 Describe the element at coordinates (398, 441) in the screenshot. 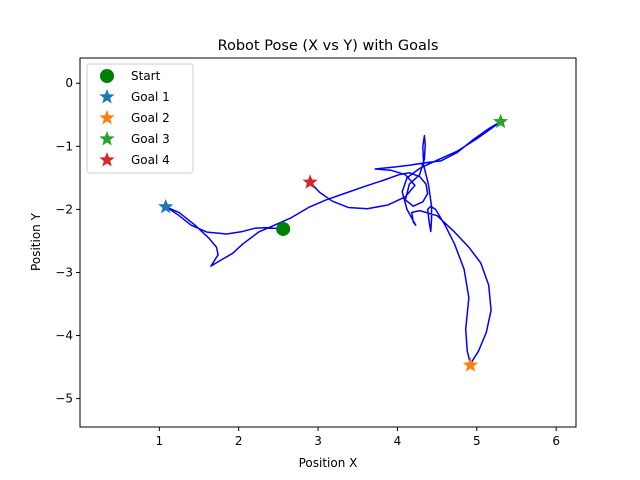

I see `x-tick-label: 4` at that location.